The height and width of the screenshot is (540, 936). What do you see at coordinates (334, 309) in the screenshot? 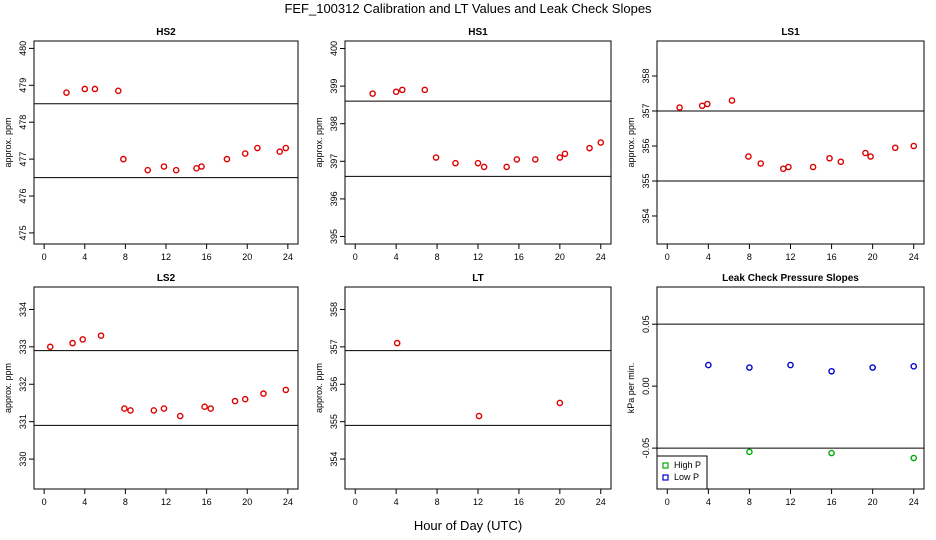
I see `panel-5-y-tick-label: 358` at bounding box center [334, 309].